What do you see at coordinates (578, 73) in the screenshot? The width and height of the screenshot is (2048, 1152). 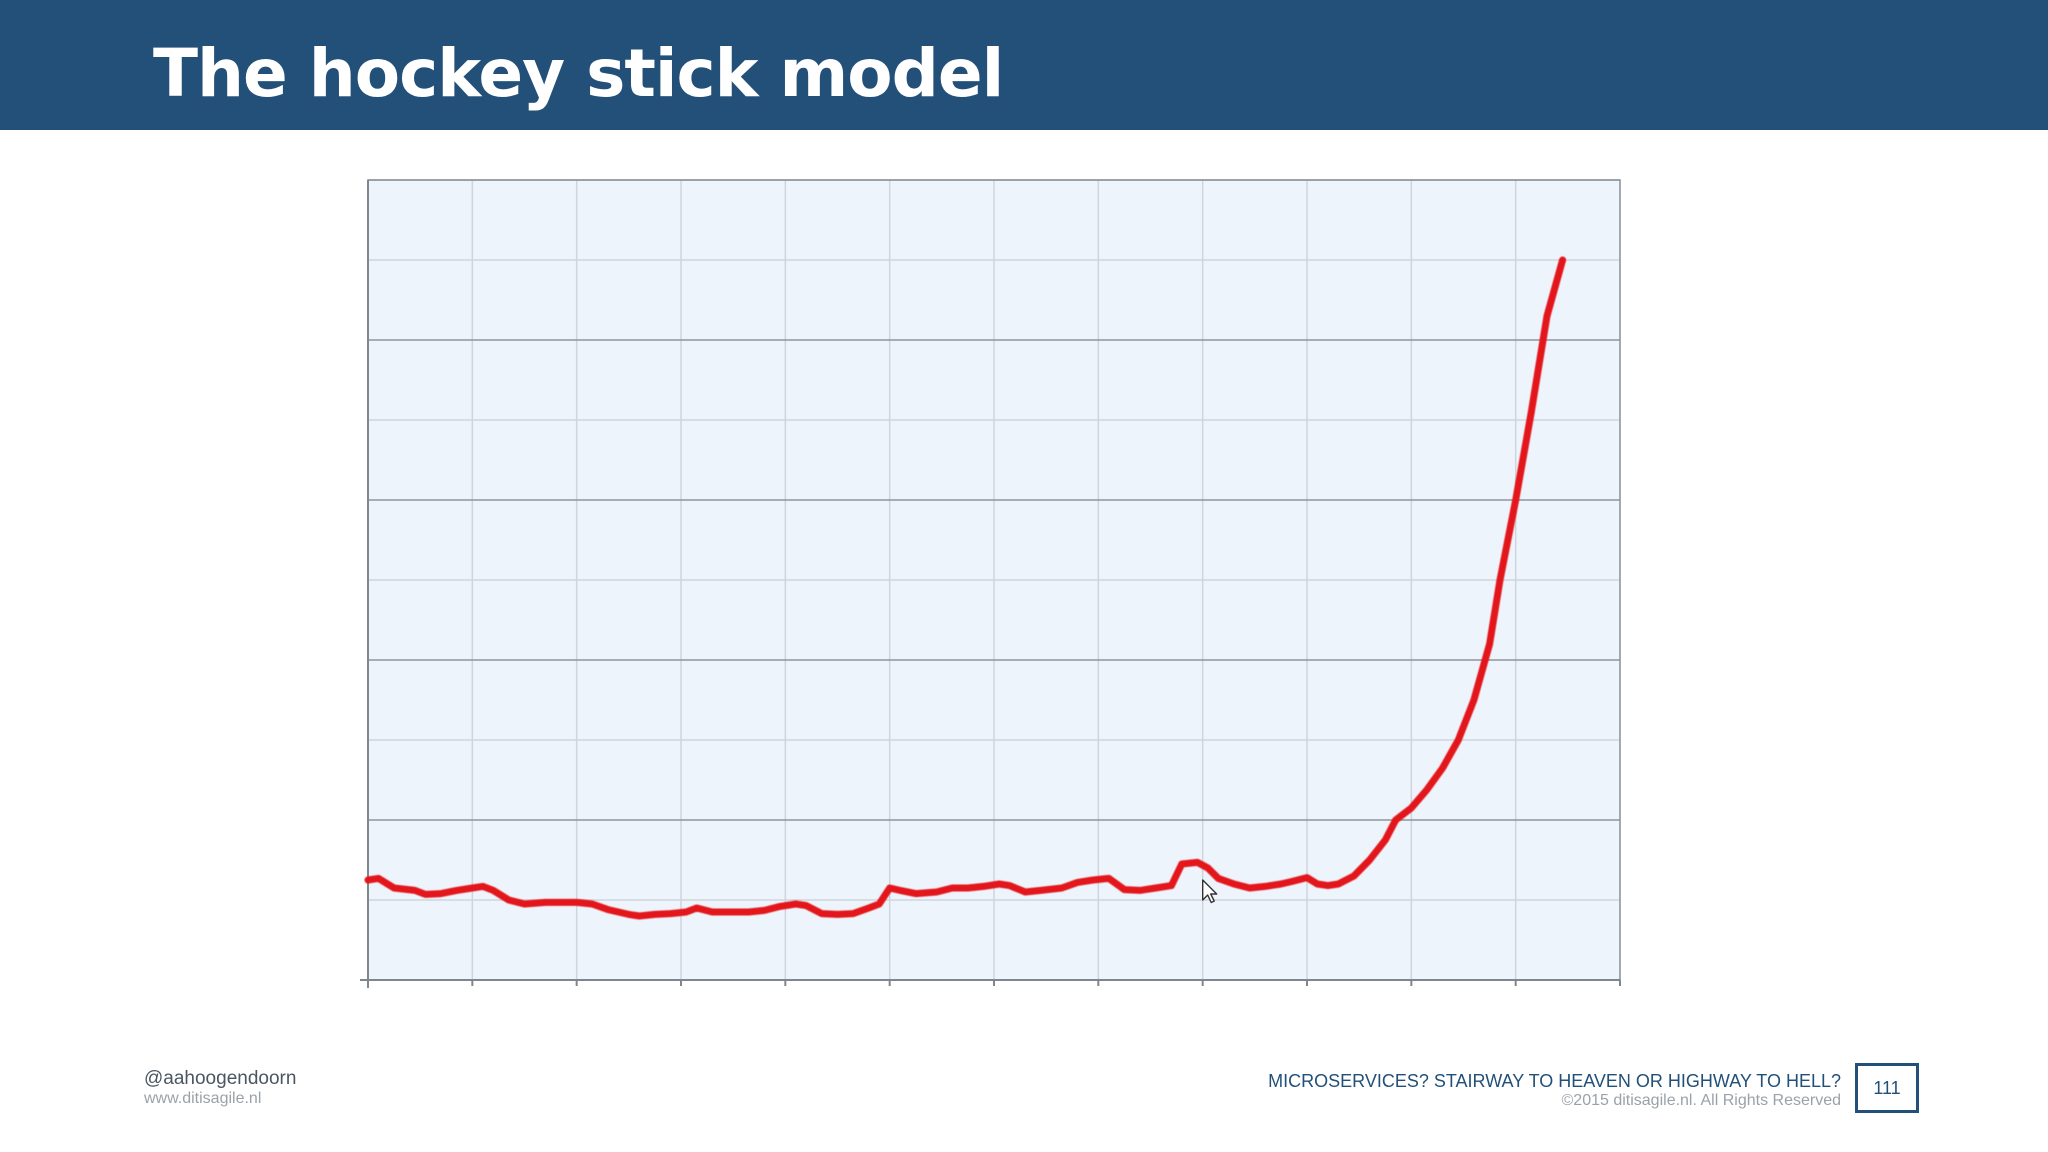 I see `slide-title: The hockey stick model` at bounding box center [578, 73].